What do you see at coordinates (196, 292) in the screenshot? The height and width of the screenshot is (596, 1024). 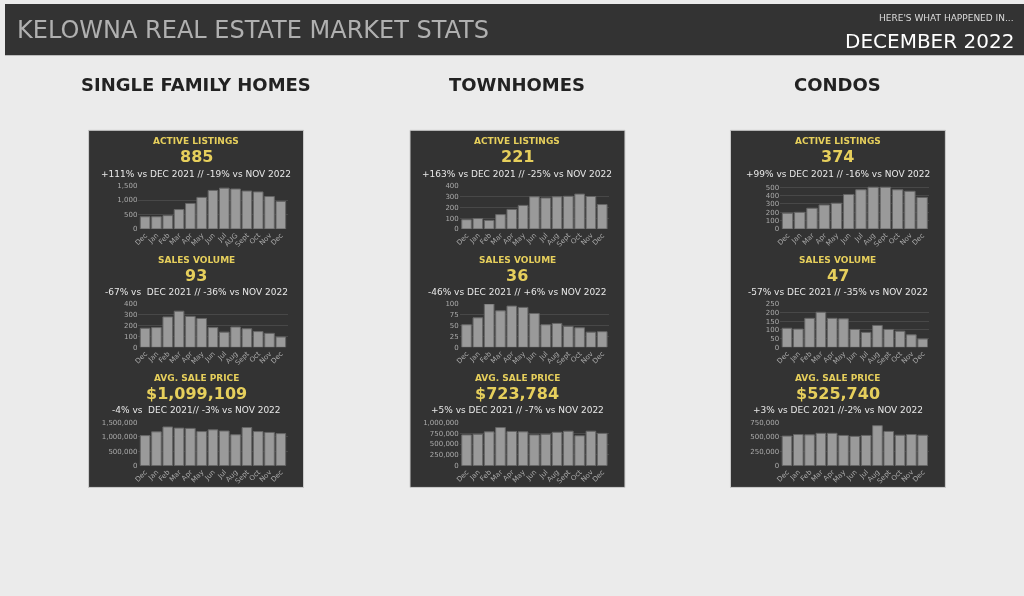 I see `text: -67% vs DEC 2021 // -36% vs NOV 2022` at bounding box center [196, 292].